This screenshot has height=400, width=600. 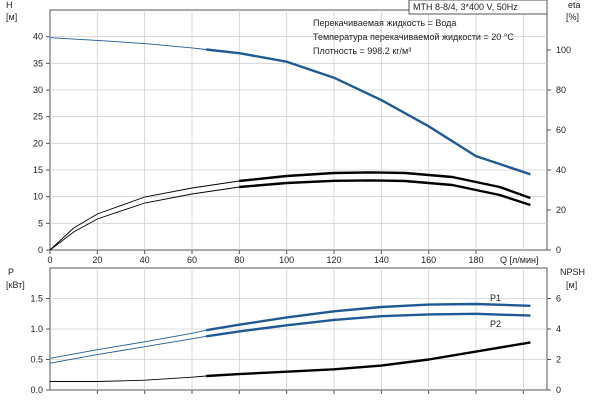 I want to click on p1-series-label: P1, so click(x=495, y=298).